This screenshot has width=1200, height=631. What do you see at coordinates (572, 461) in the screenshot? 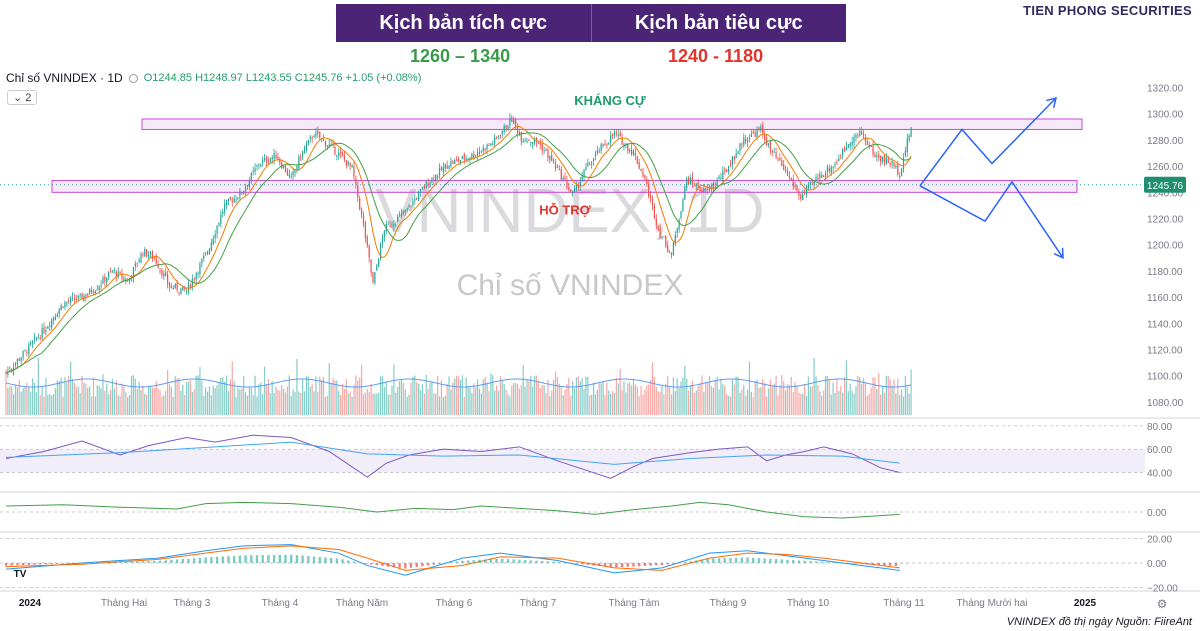
I see `rsi-band` at bounding box center [572, 461].